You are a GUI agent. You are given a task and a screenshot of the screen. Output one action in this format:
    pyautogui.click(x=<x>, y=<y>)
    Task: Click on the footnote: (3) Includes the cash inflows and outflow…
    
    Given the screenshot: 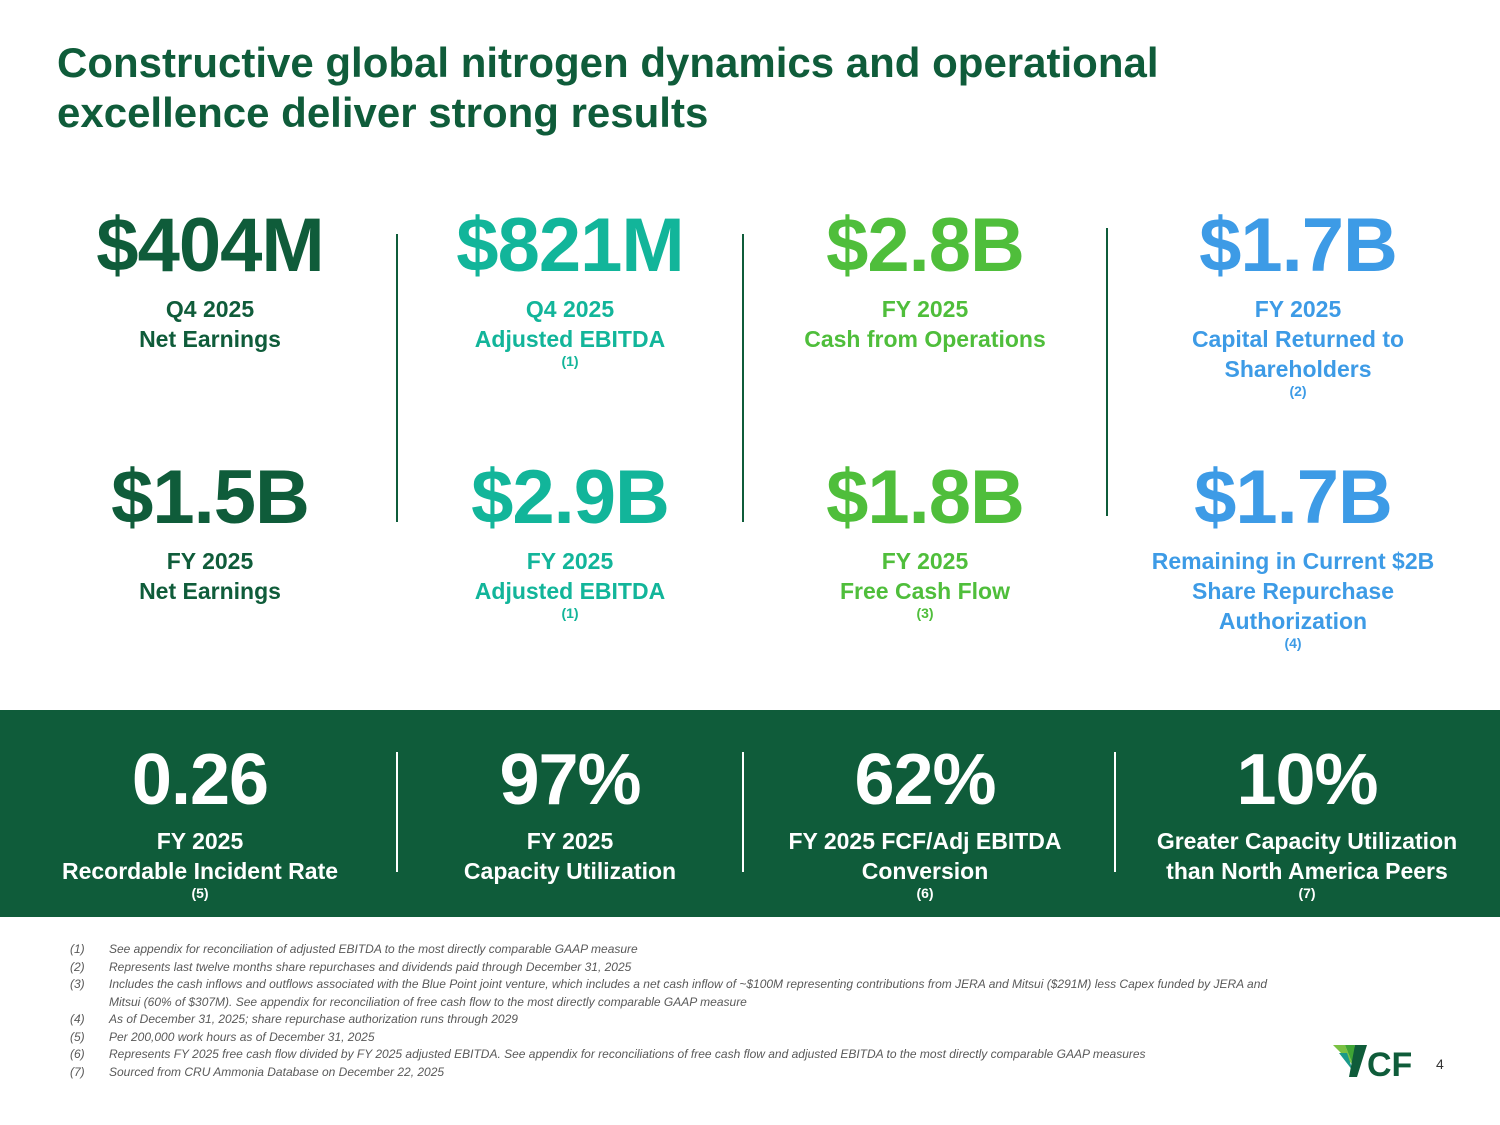 What is the action you would take?
    pyautogui.click(x=669, y=993)
    